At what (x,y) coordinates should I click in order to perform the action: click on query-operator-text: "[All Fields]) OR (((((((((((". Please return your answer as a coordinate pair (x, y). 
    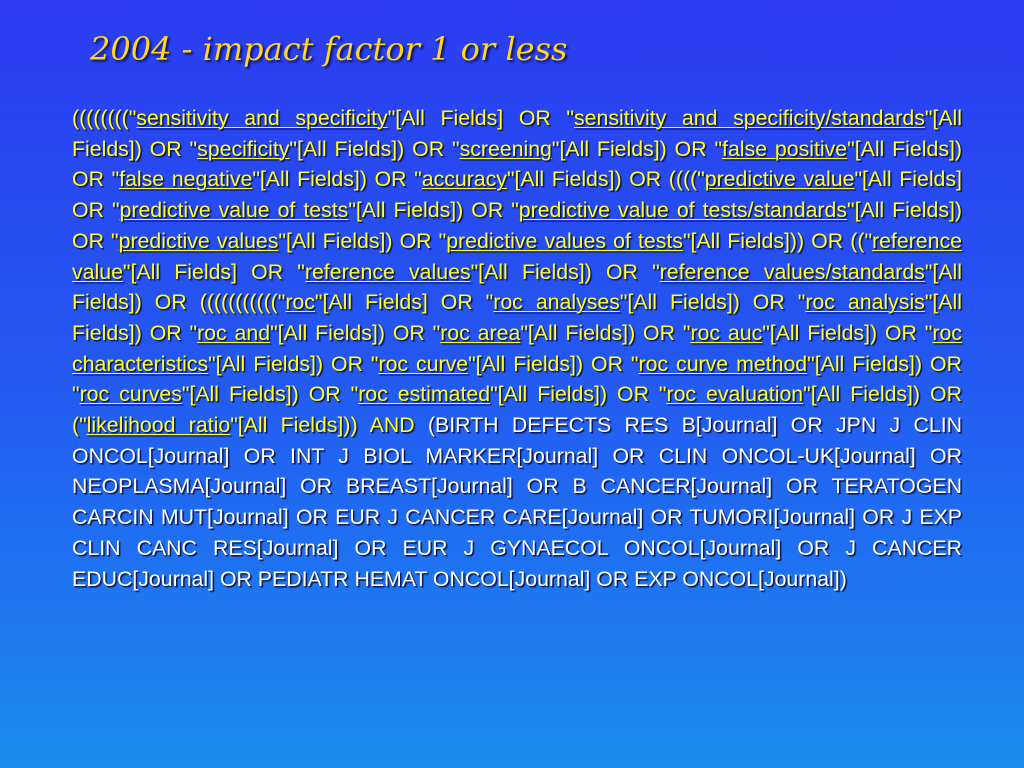
    Looking at the image, I should click on (517, 287).